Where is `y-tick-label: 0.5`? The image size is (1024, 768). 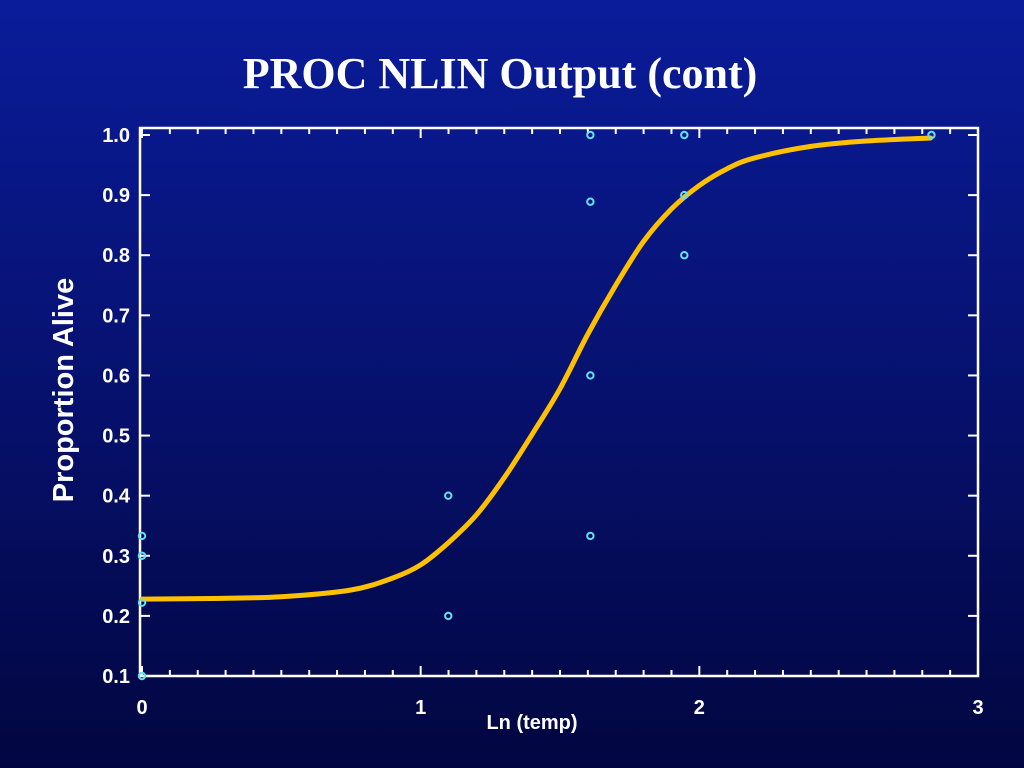 y-tick-label: 0.5 is located at coordinates (116, 437).